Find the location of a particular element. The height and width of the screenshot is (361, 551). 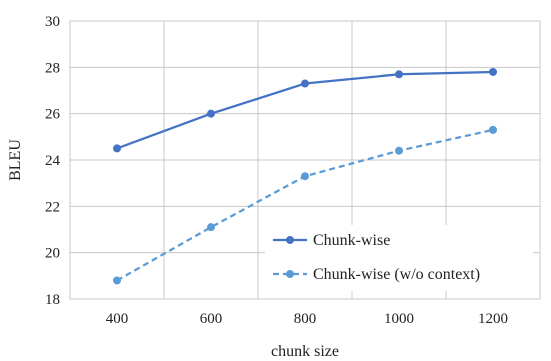

y-tick-label: 22 is located at coordinates (52, 207).